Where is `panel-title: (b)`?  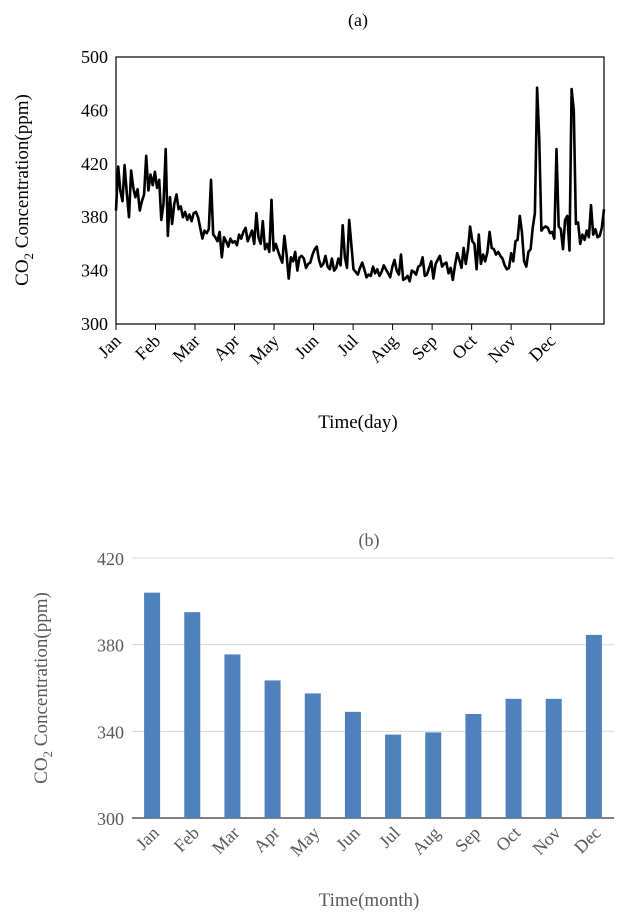
panel-title: (b) is located at coordinates (369, 540).